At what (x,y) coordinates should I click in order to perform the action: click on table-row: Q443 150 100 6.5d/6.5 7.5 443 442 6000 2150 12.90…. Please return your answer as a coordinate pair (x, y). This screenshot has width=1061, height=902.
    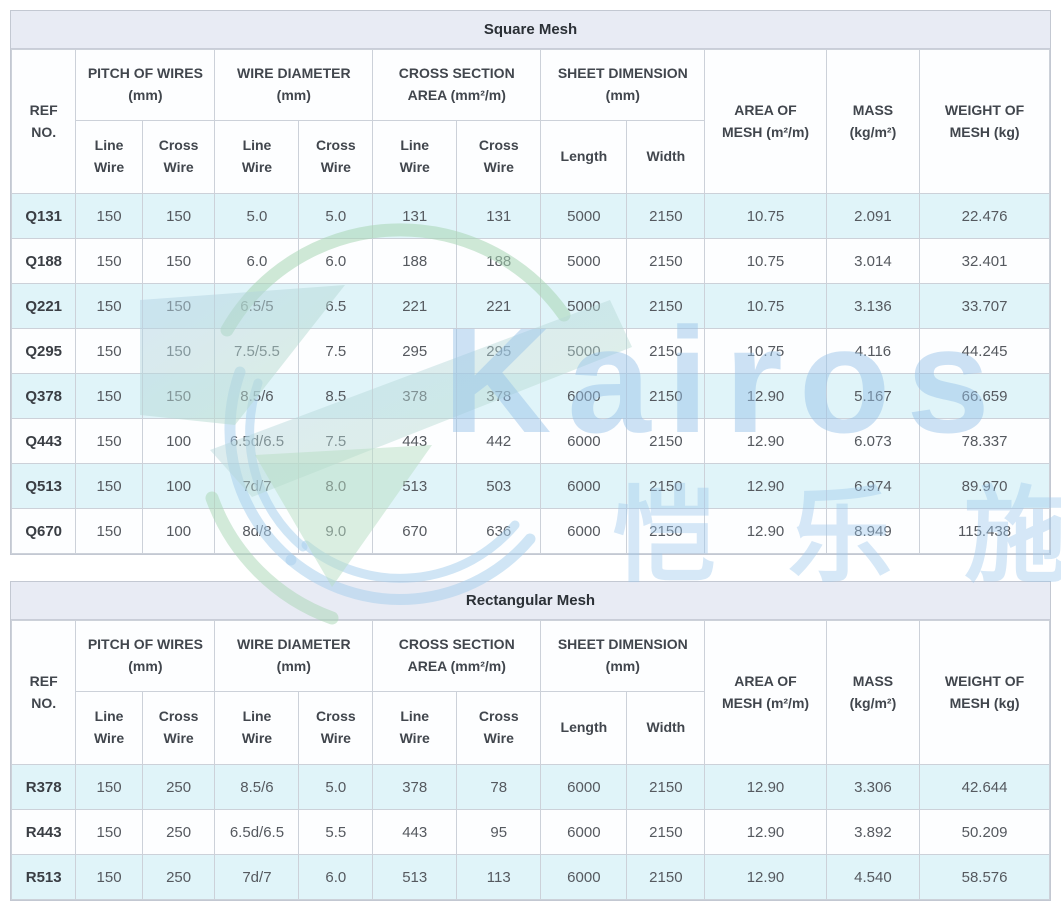
    Looking at the image, I should click on (530, 441).